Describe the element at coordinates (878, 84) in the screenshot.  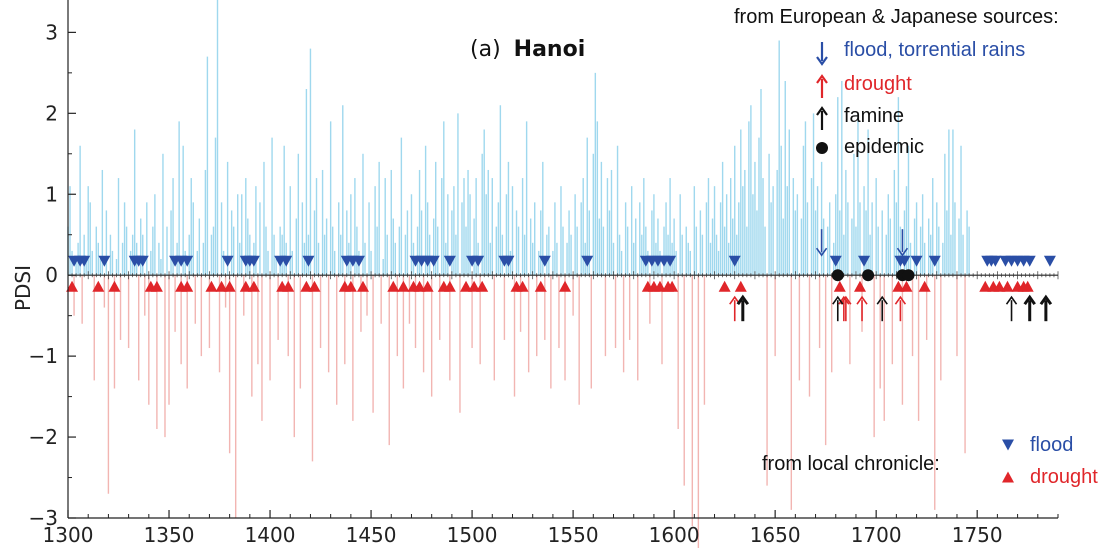
I see `legend-sources-item-label: drought` at that location.